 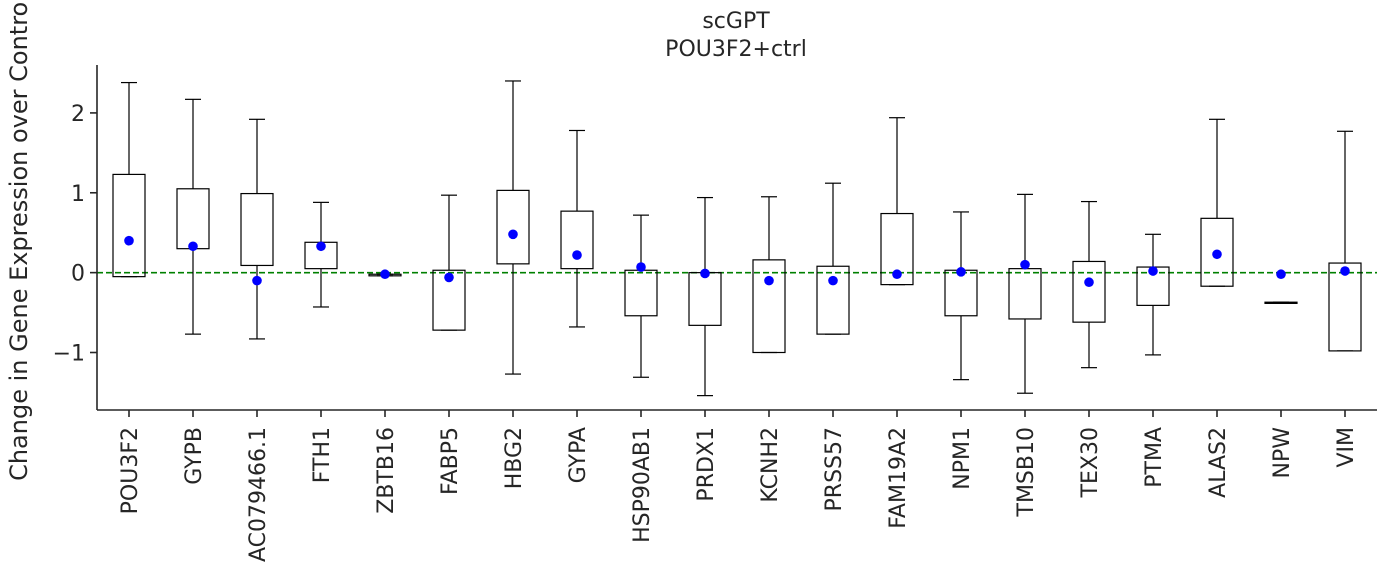 I want to click on x-tick-label: ALAS2, so click(x=1218, y=462).